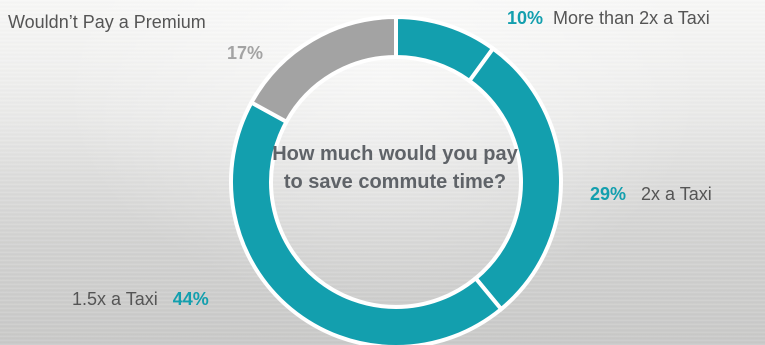 The width and height of the screenshot is (765, 345). I want to click on slice-category: Wouldn’t Pay a Premium, so click(107, 22).